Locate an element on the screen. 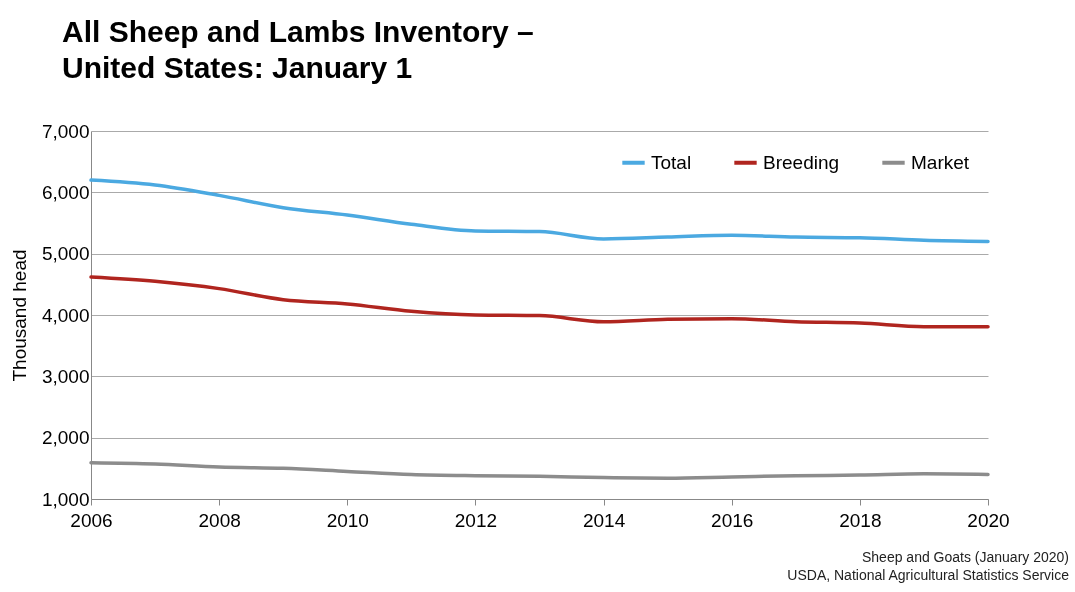  y-tick-label: 2,000 is located at coordinates (65, 438).